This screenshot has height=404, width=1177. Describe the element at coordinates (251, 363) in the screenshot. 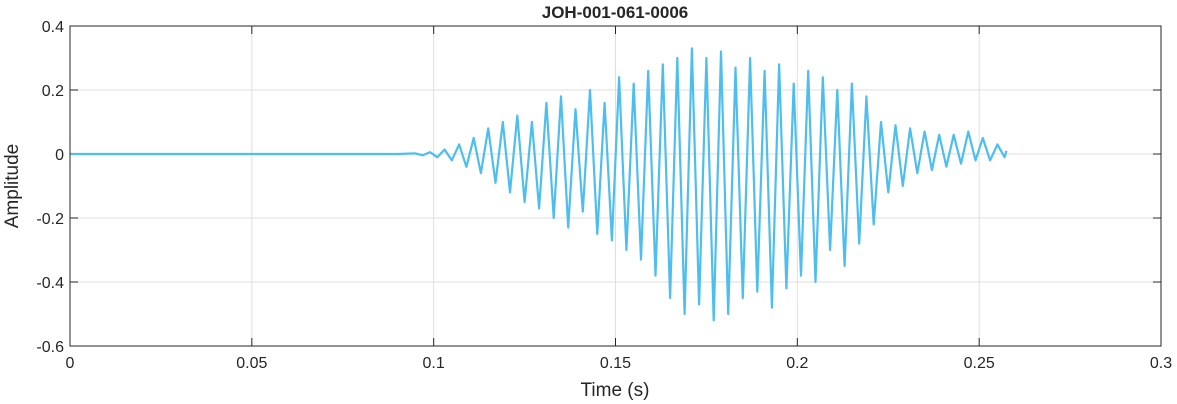

I see `x-tick-label: 0.05` at that location.